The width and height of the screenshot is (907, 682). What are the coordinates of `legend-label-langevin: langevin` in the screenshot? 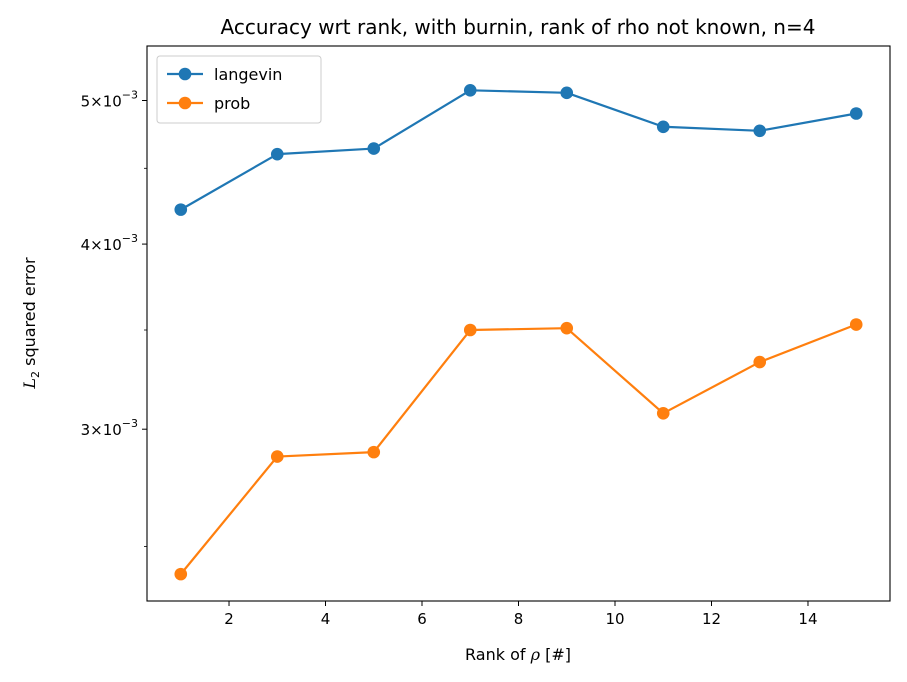 It's located at (248, 74).